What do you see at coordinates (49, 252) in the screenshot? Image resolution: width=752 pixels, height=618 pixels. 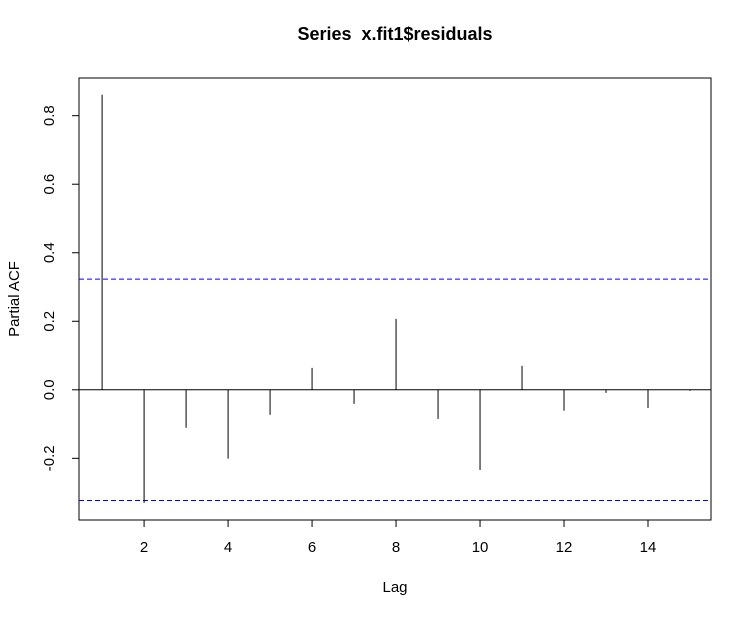 I see `y-tick-label: 0.4` at bounding box center [49, 252].